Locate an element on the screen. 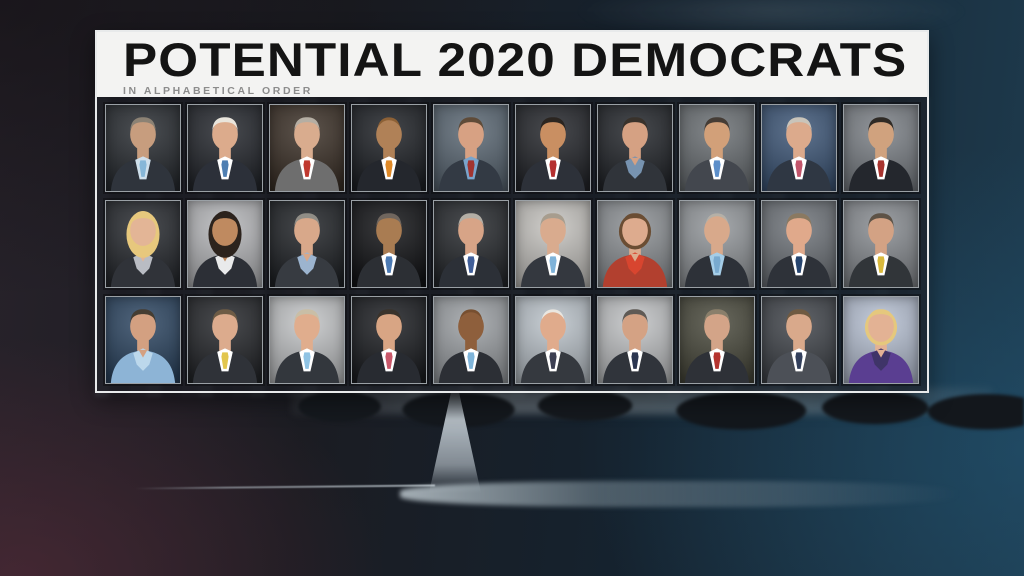  fountain-mist-band is located at coordinates (680, 494).